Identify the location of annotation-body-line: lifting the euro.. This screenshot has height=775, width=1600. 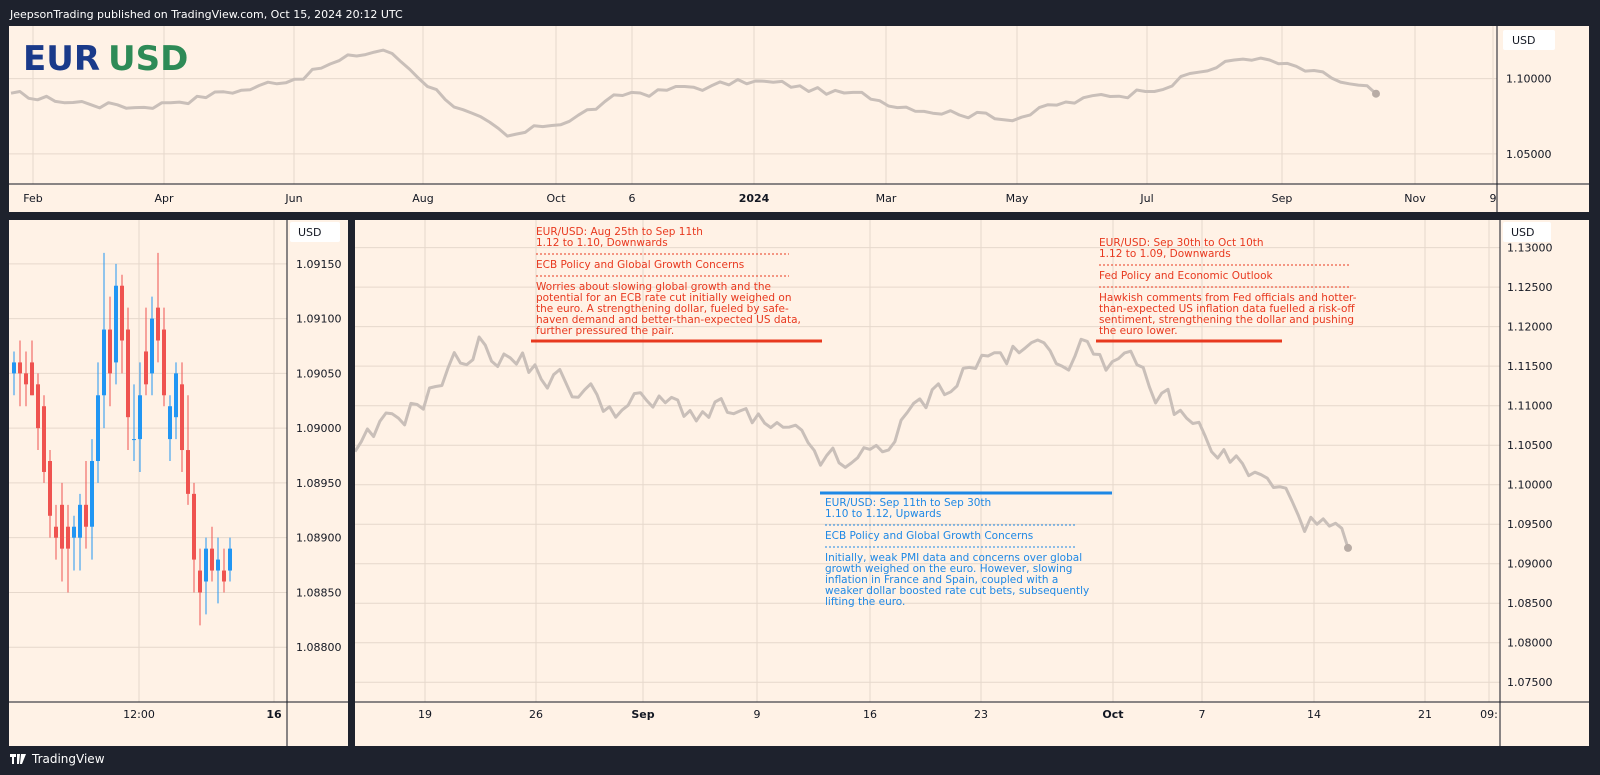
(865, 602).